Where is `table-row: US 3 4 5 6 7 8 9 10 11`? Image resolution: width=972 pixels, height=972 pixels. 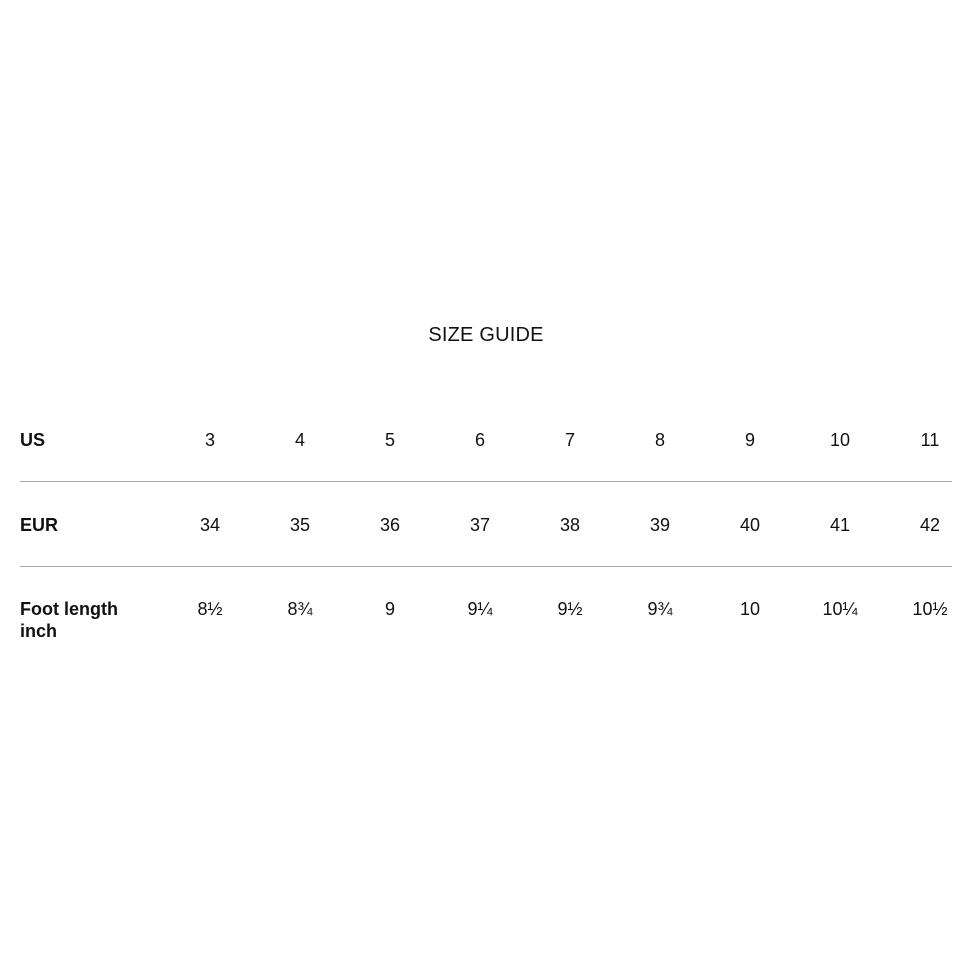
table-row: US 3 4 5 6 7 8 9 10 11 is located at coordinates (486, 449).